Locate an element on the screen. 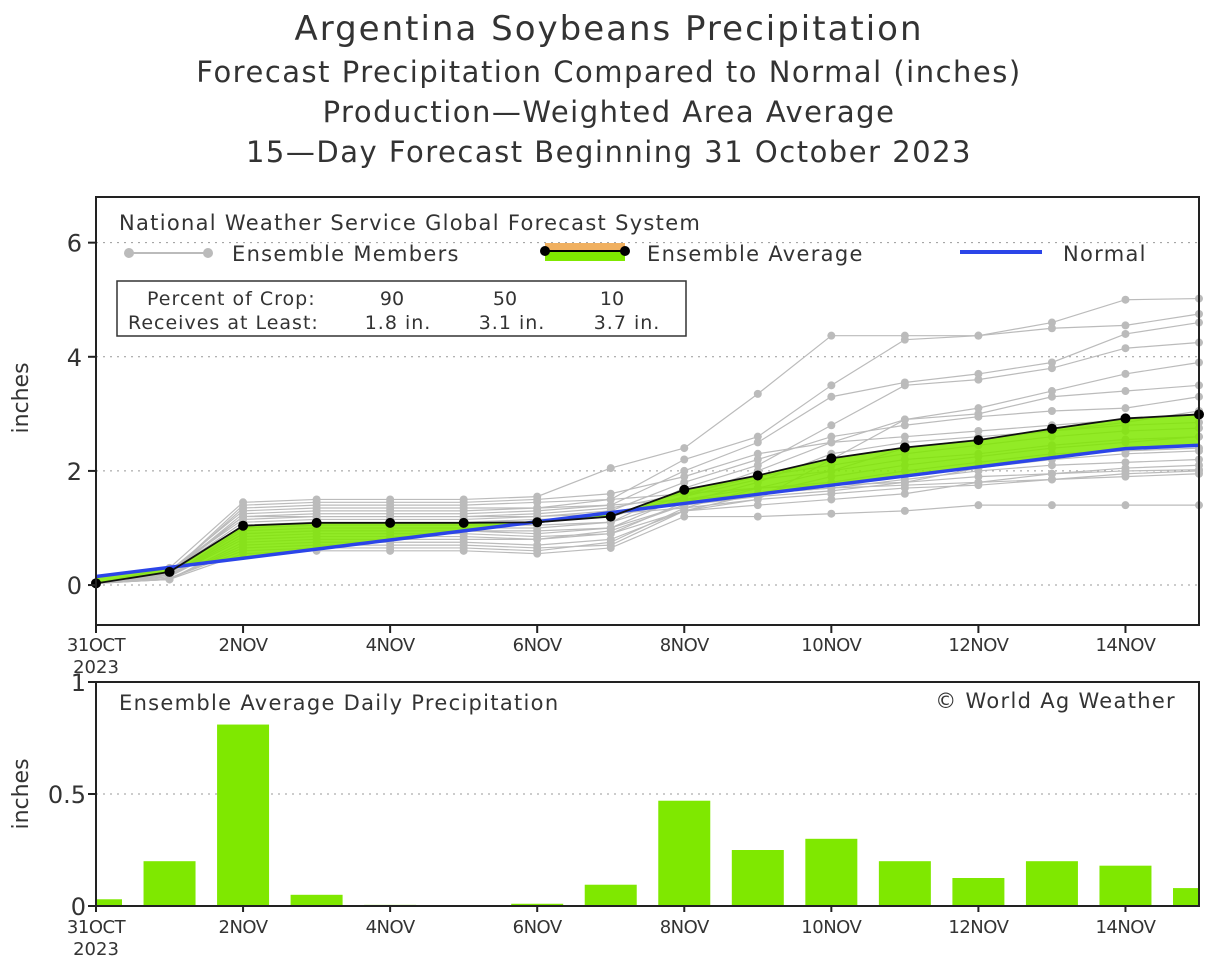  bottom-y-axis-label: inches is located at coordinates (21, 793).